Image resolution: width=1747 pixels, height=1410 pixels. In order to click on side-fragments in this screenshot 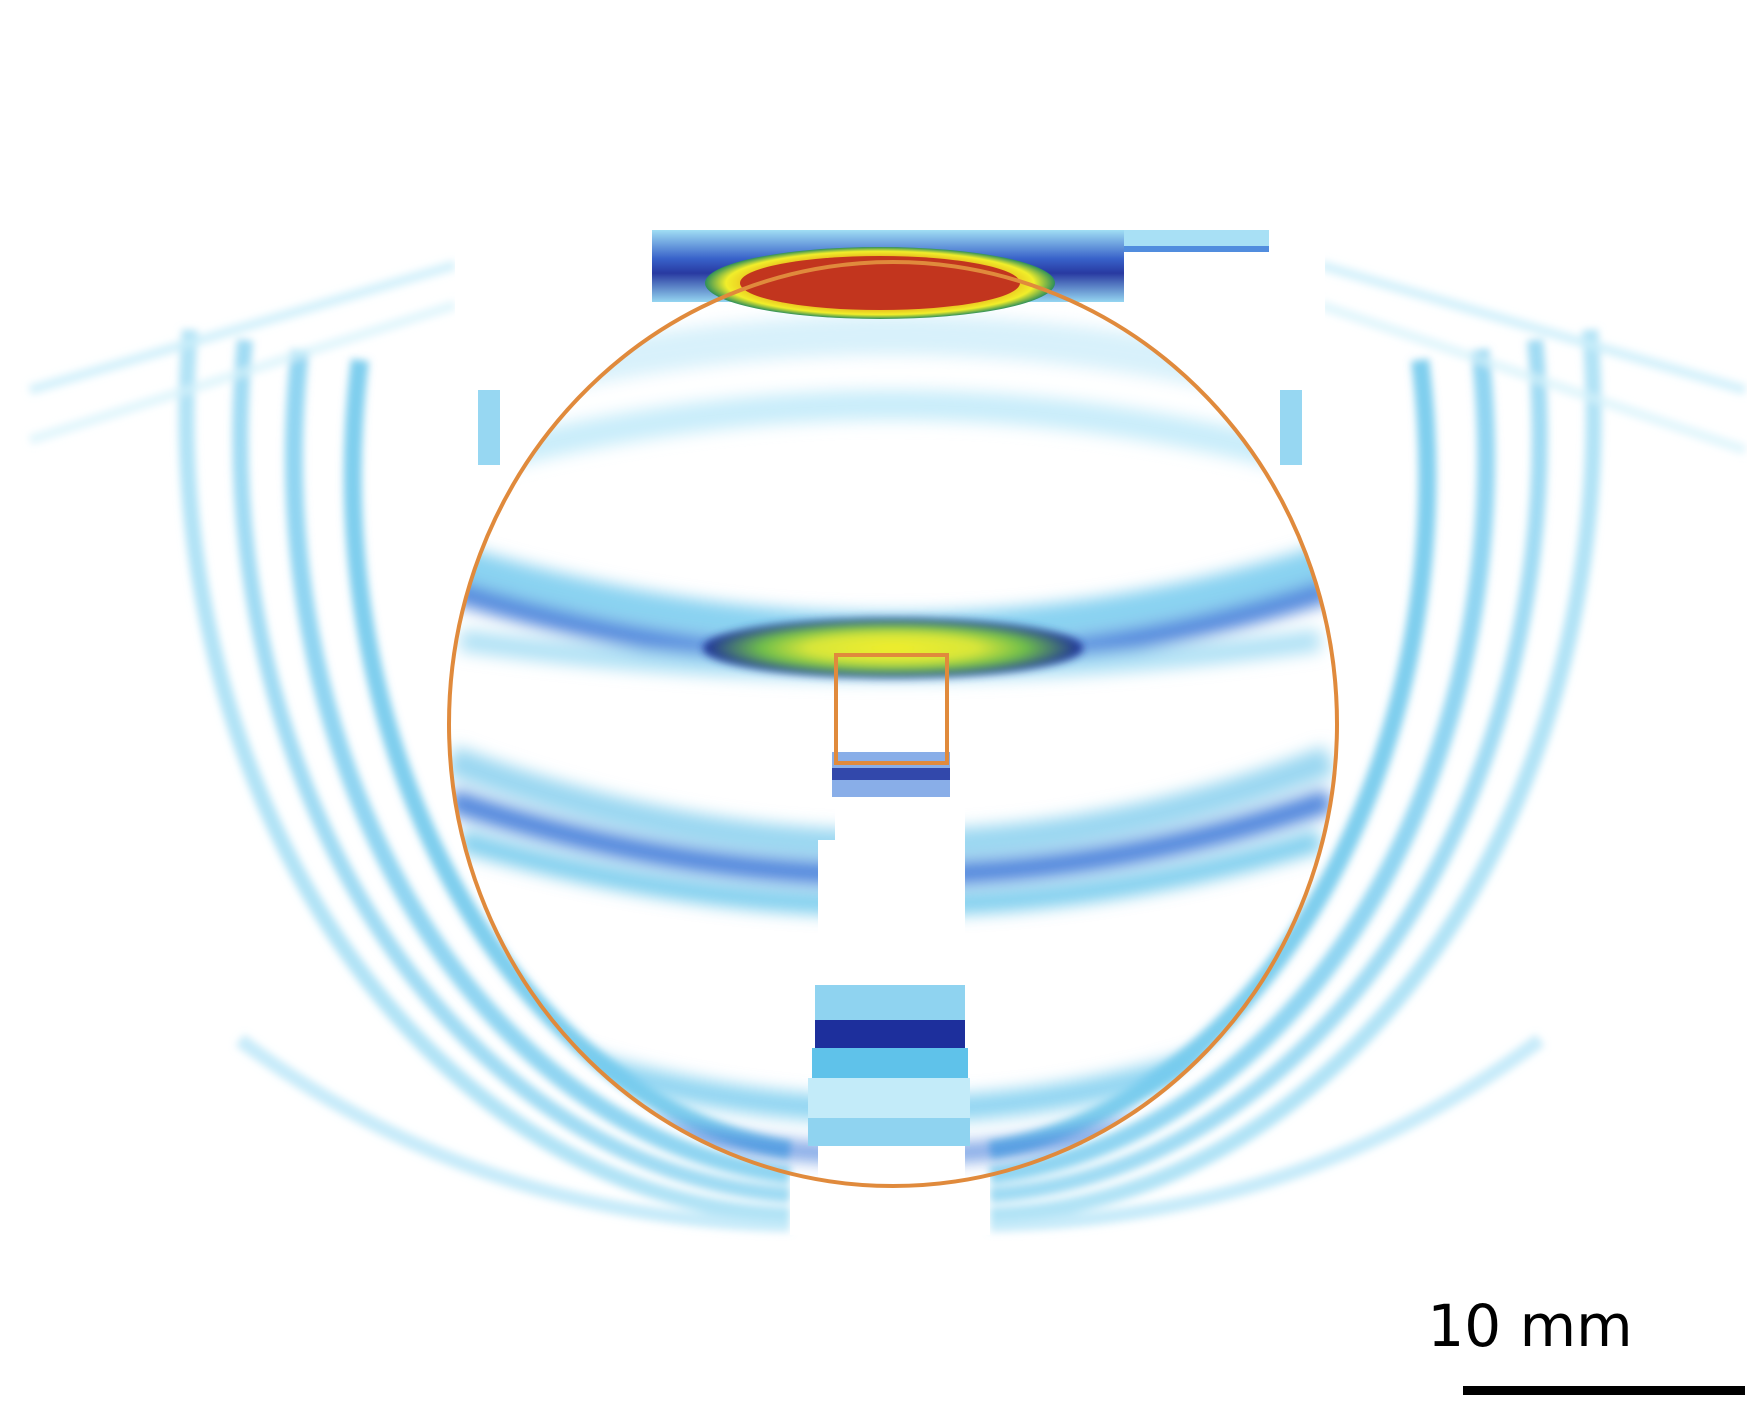, I will do `click(890, 427)`.